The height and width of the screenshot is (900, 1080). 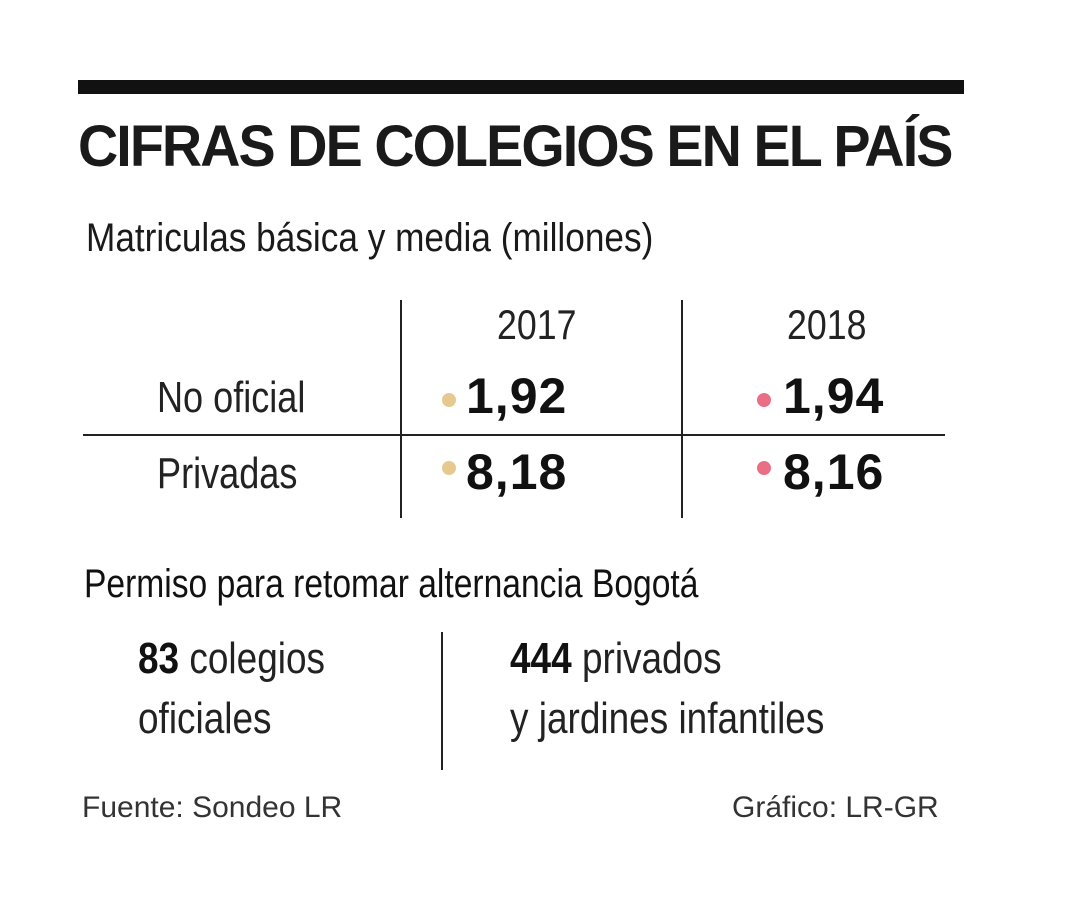 I want to click on year-header-2018: 2018, so click(x=827, y=324).